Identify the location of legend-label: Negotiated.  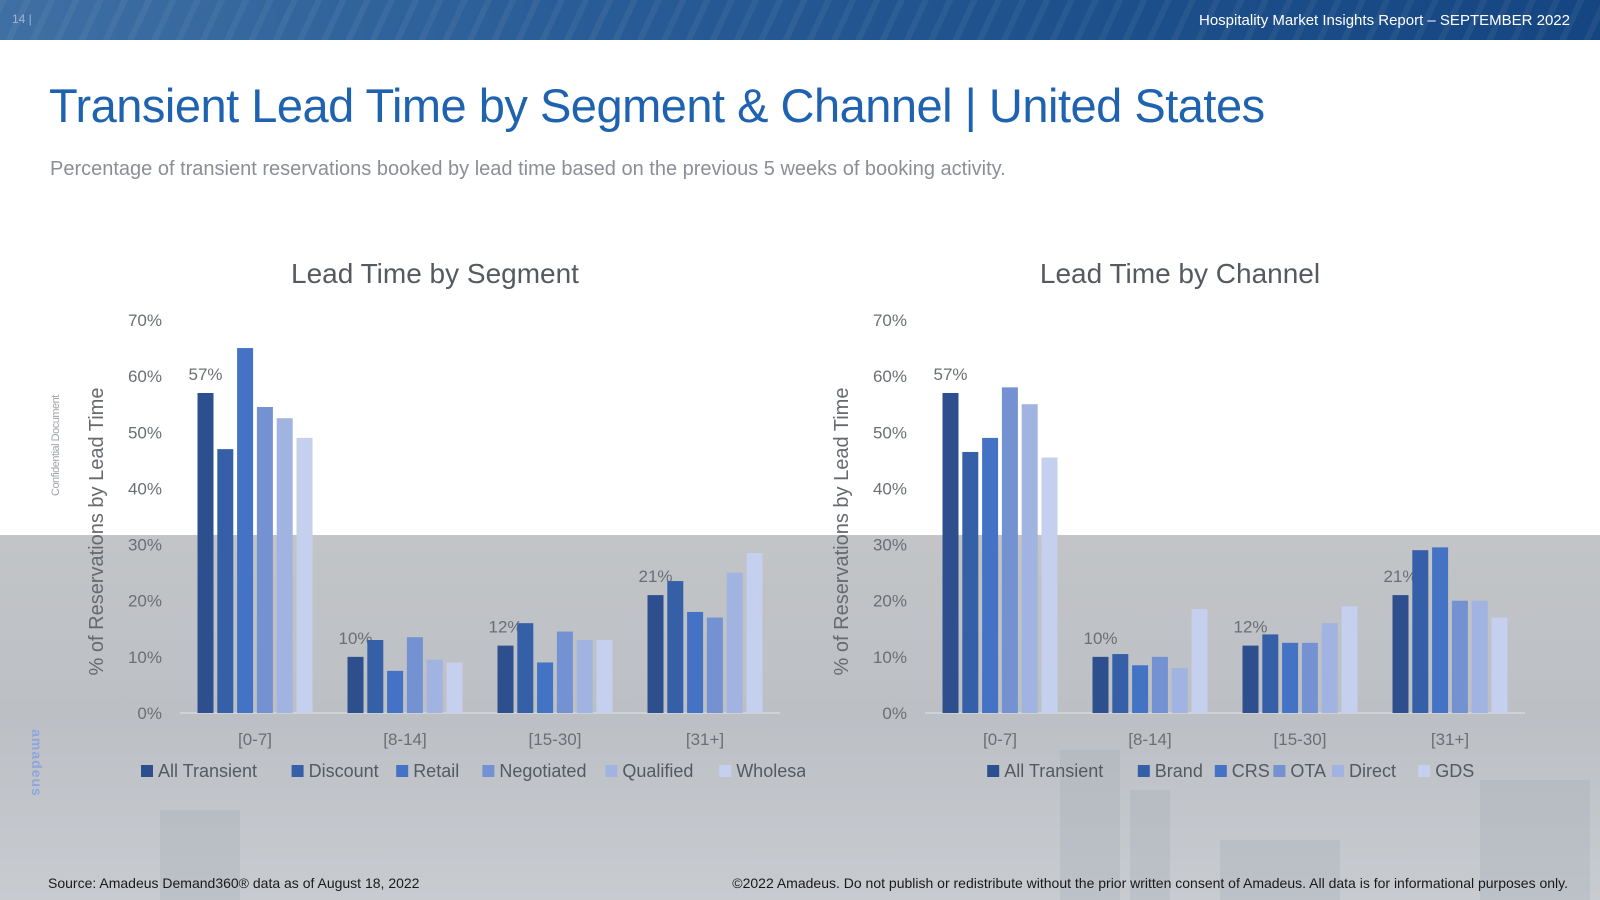
(542, 771).